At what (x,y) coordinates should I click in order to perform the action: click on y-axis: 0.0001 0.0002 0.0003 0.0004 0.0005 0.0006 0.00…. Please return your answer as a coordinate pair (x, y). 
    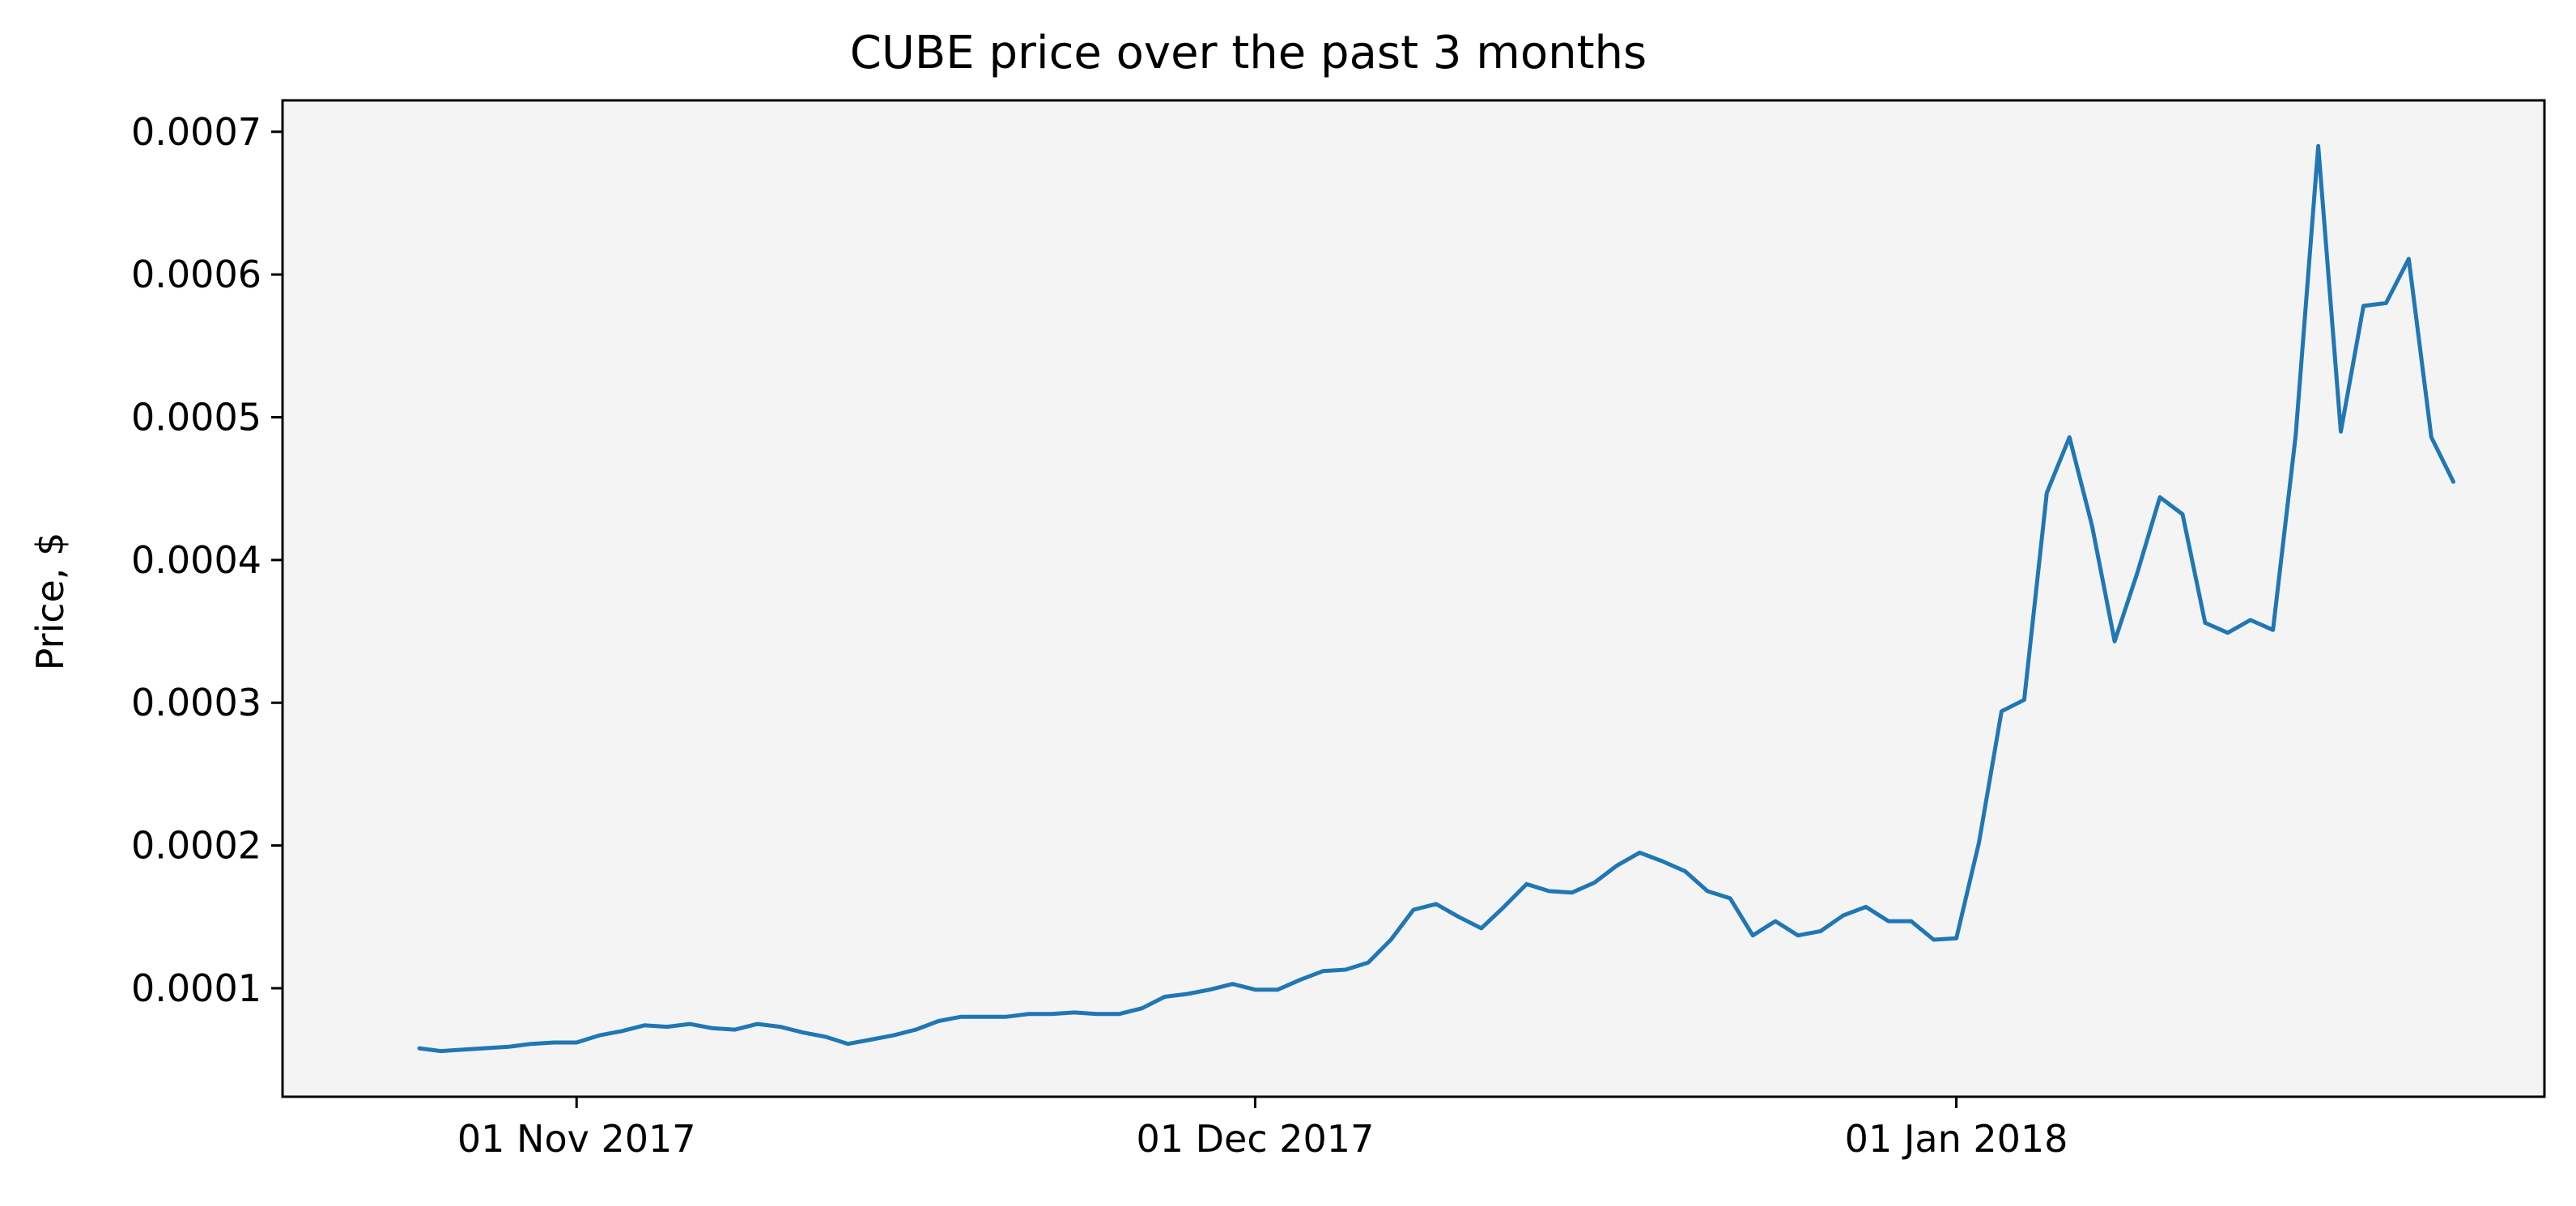
    Looking at the image, I should click on (207, 560).